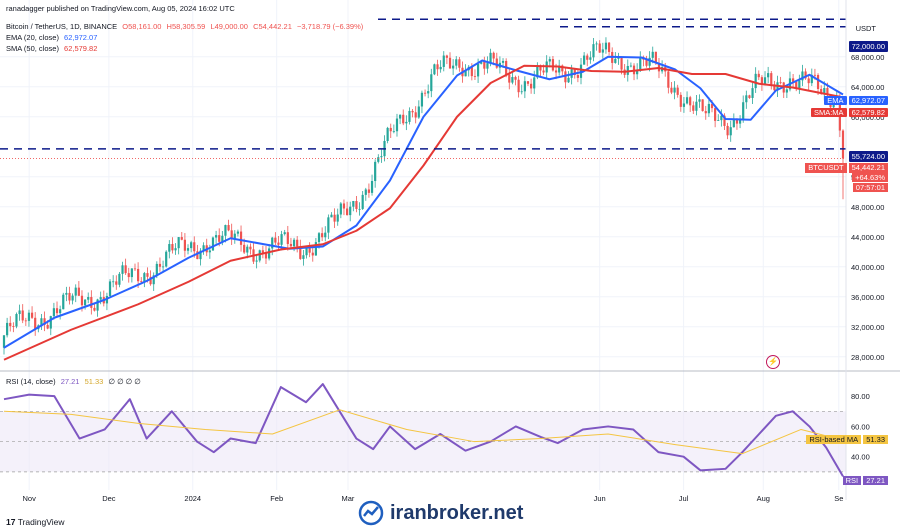 The height and width of the screenshot is (531, 900). I want to click on currency-label: USDT, so click(865, 28).